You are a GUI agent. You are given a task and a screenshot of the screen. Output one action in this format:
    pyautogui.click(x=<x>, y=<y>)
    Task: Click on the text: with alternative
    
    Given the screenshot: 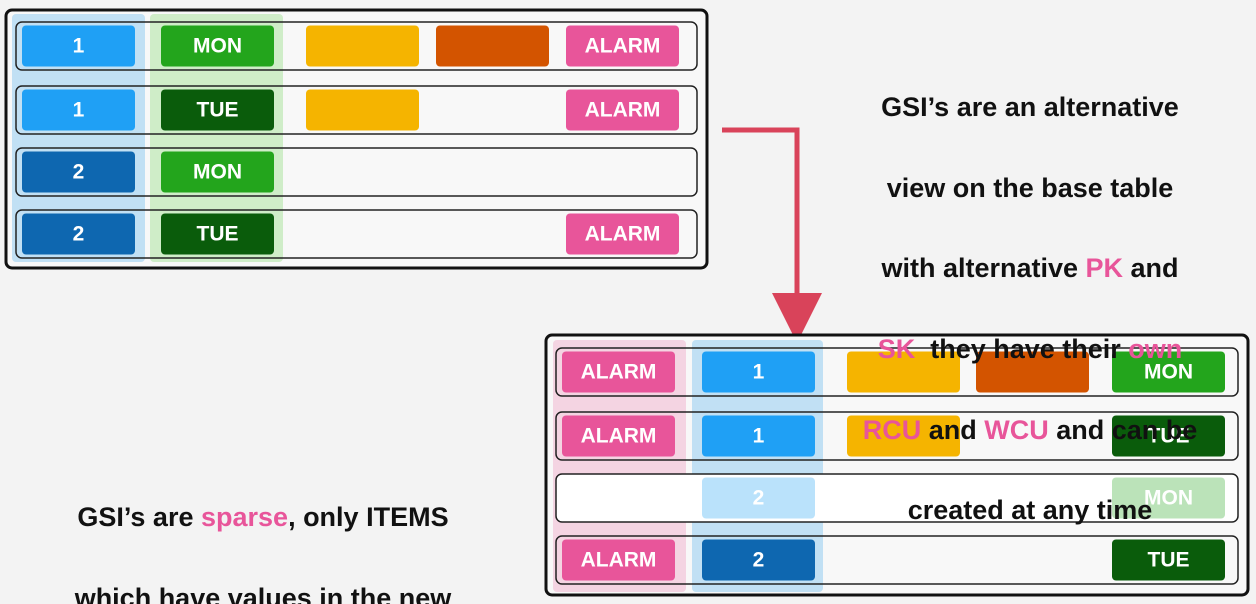 What is the action you would take?
    pyautogui.click(x=983, y=268)
    